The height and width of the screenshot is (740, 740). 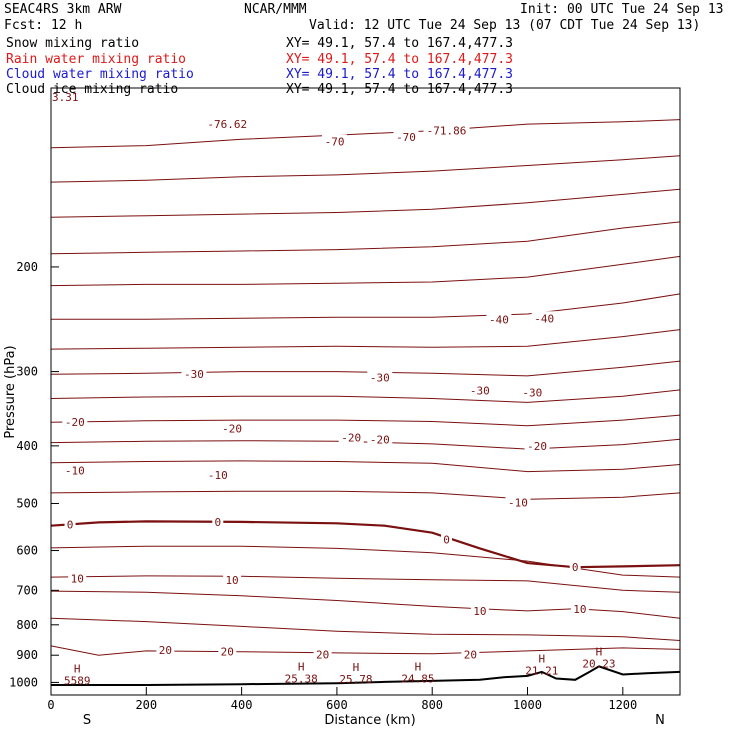 What do you see at coordinates (23, 682) in the screenshot?
I see `y-tick-label-0: 1000` at bounding box center [23, 682].